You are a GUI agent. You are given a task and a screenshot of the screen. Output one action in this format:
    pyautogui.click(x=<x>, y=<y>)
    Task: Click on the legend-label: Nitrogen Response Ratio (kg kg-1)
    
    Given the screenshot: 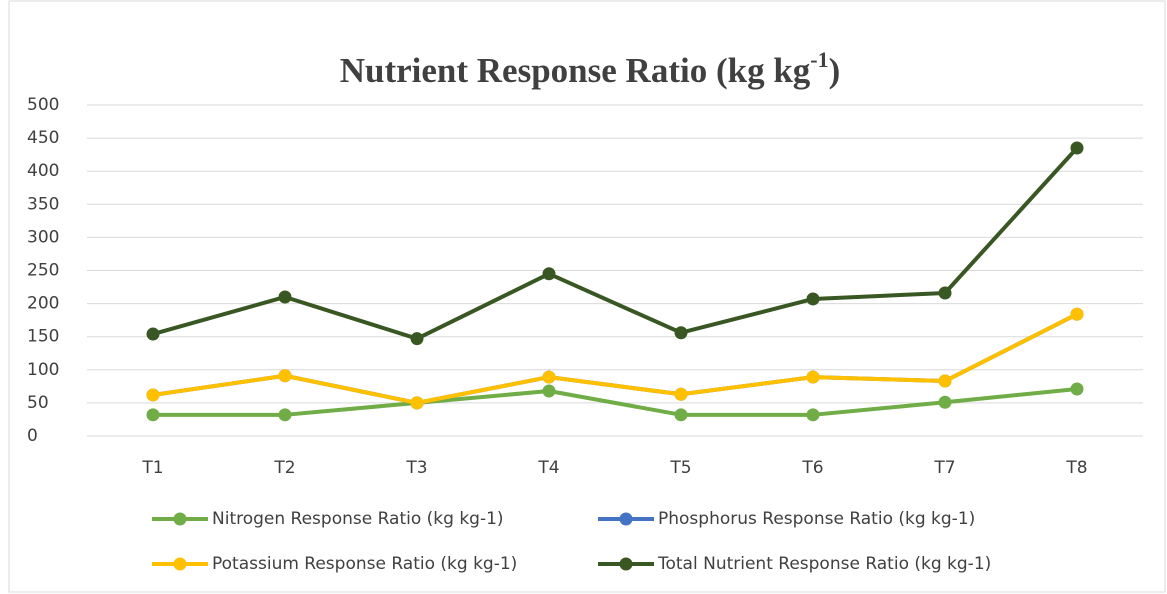 What is the action you would take?
    pyautogui.click(x=358, y=519)
    